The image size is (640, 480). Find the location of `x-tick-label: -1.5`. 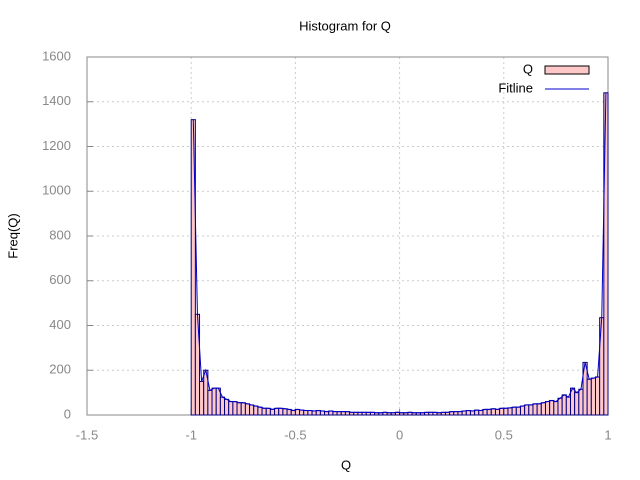

x-tick-label: -1.5 is located at coordinates (87, 434).